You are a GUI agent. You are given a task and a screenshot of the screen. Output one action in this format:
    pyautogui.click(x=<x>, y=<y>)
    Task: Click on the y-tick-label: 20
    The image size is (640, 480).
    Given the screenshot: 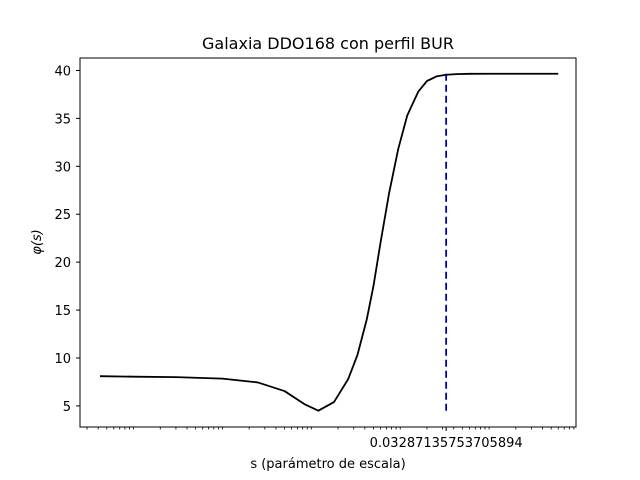 What is the action you would take?
    pyautogui.click(x=62, y=263)
    